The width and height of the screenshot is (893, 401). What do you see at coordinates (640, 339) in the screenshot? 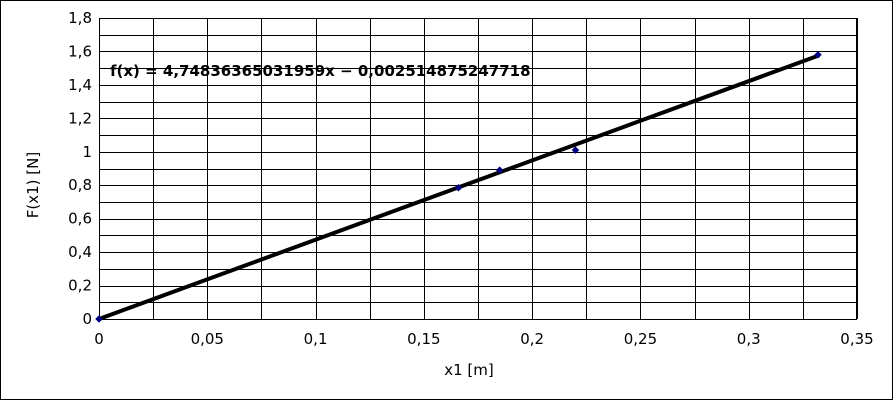
I see `x-tick-label-5: 0,25` at bounding box center [640, 339].